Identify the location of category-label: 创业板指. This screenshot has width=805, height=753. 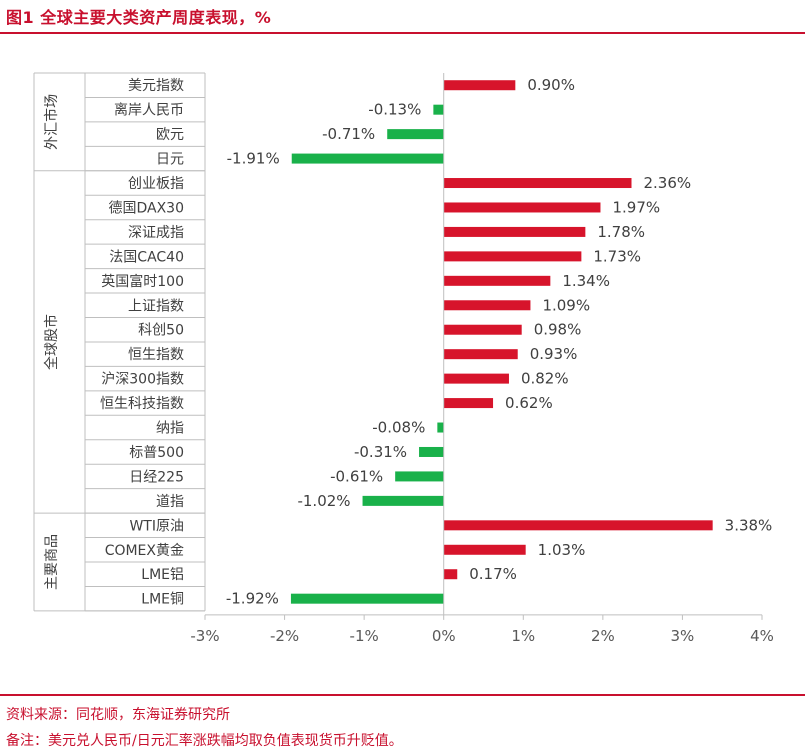
(156, 184).